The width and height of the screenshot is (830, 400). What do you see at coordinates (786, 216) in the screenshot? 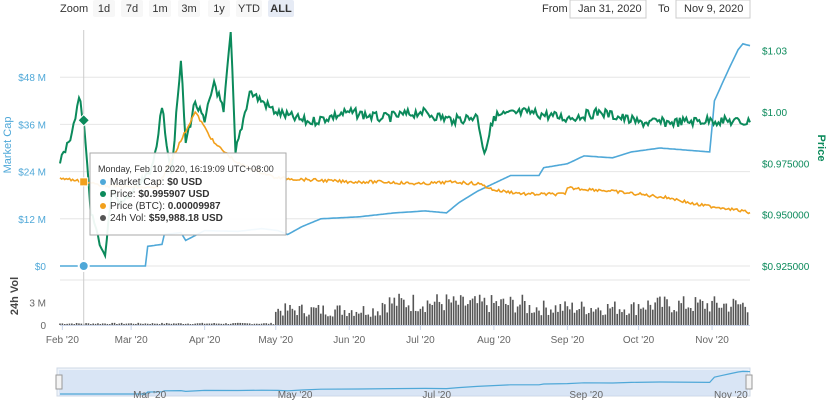
I see `price-tick: $0.950000` at bounding box center [786, 216].